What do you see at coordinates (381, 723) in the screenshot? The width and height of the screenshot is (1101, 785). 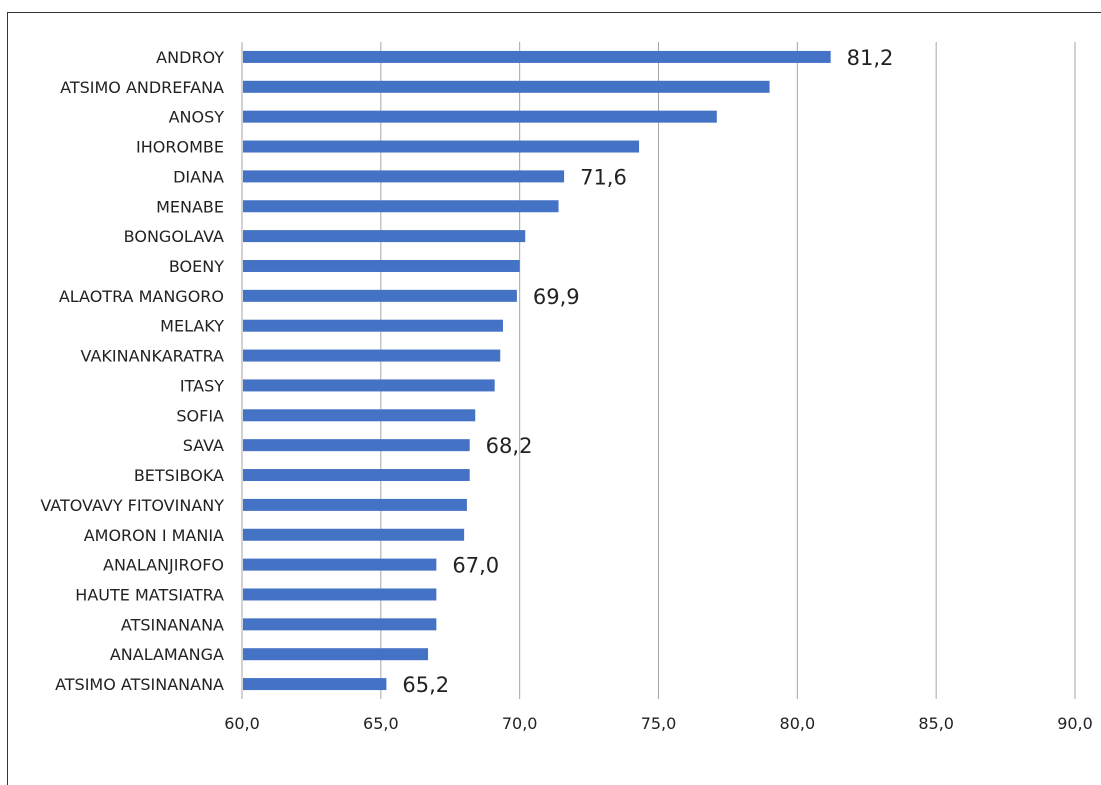 I see `x-tick-label: 65,0` at bounding box center [381, 723].